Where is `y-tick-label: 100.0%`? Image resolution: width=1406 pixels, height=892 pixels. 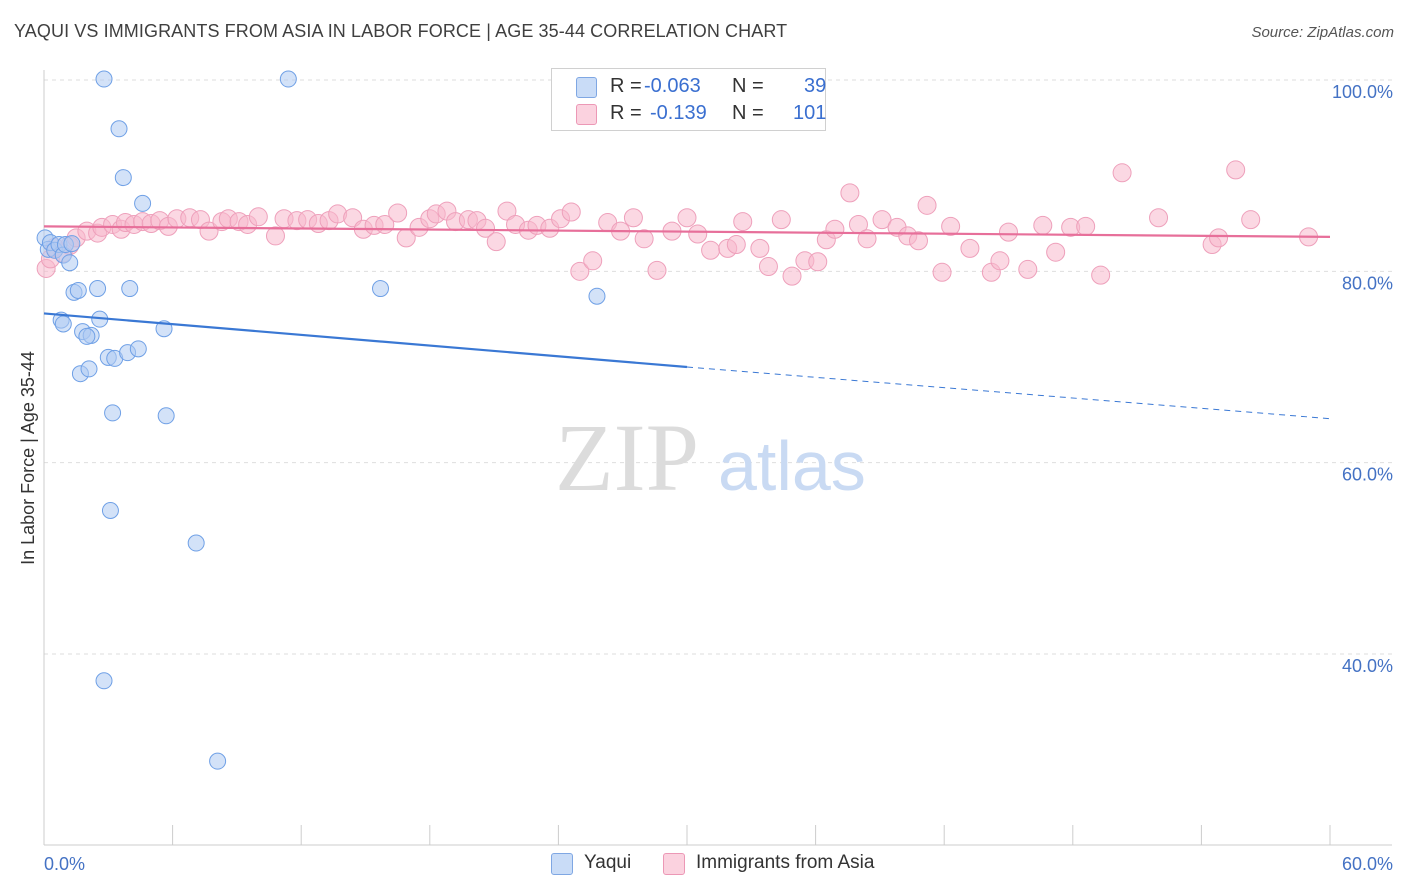 y-tick-label: 100.0% is located at coordinates (1362, 92).